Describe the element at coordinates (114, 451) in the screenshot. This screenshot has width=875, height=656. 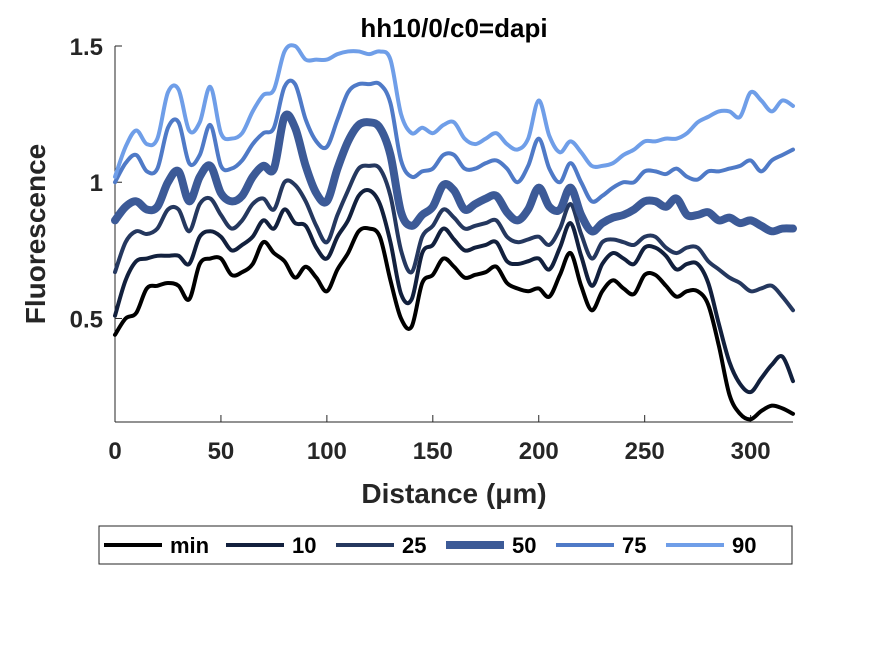
I see `x-tick-label: 0` at that location.